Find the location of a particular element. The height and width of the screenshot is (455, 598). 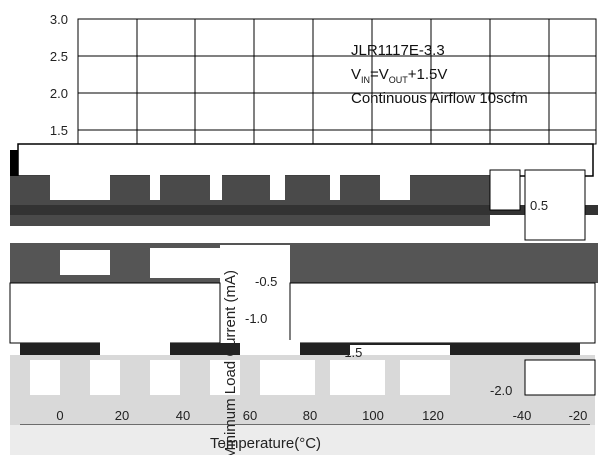

y-tick-label: -2.0 is located at coordinates (501, 390).